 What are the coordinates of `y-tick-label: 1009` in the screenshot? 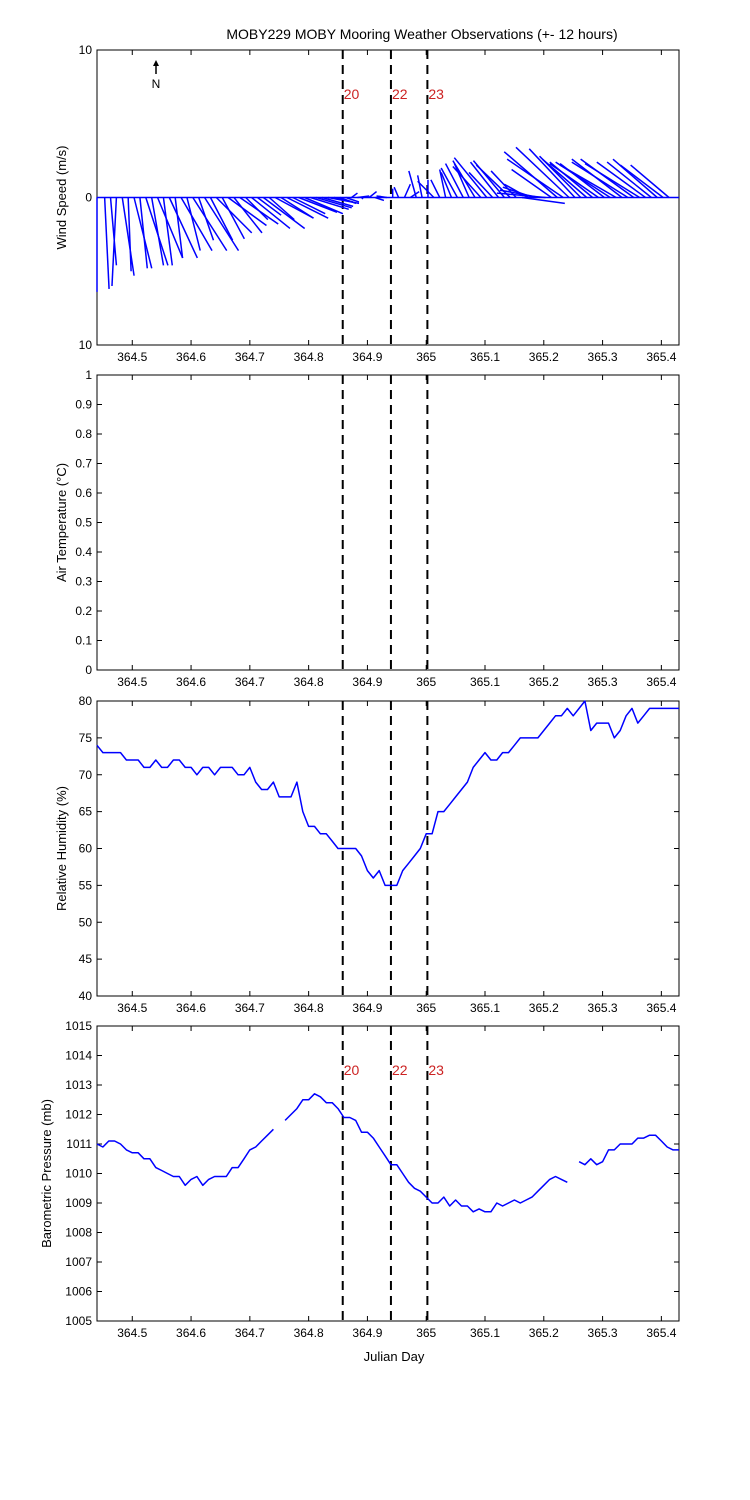 It's located at (78, 1203).